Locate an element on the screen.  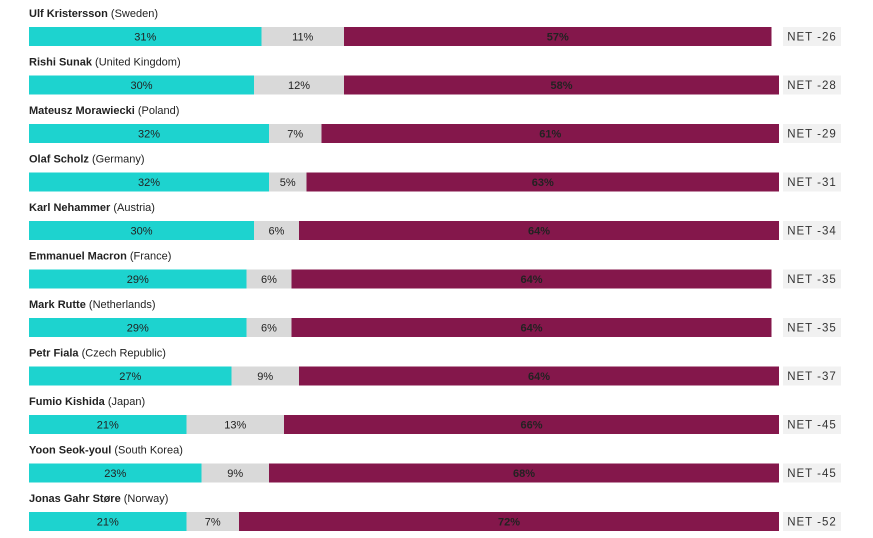
net-label: NET -52 is located at coordinates (812, 523).